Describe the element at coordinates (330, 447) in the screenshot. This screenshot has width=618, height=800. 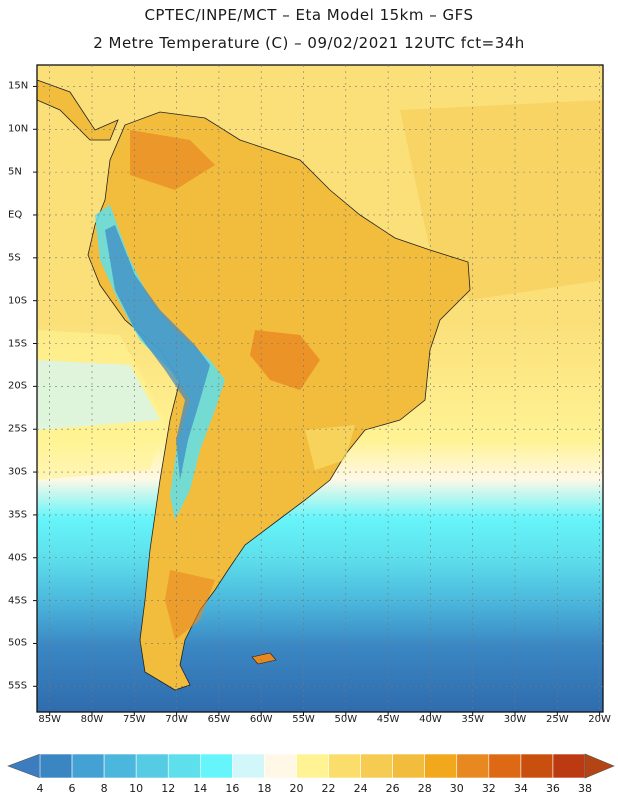
I see `south-brazil-mild` at that location.